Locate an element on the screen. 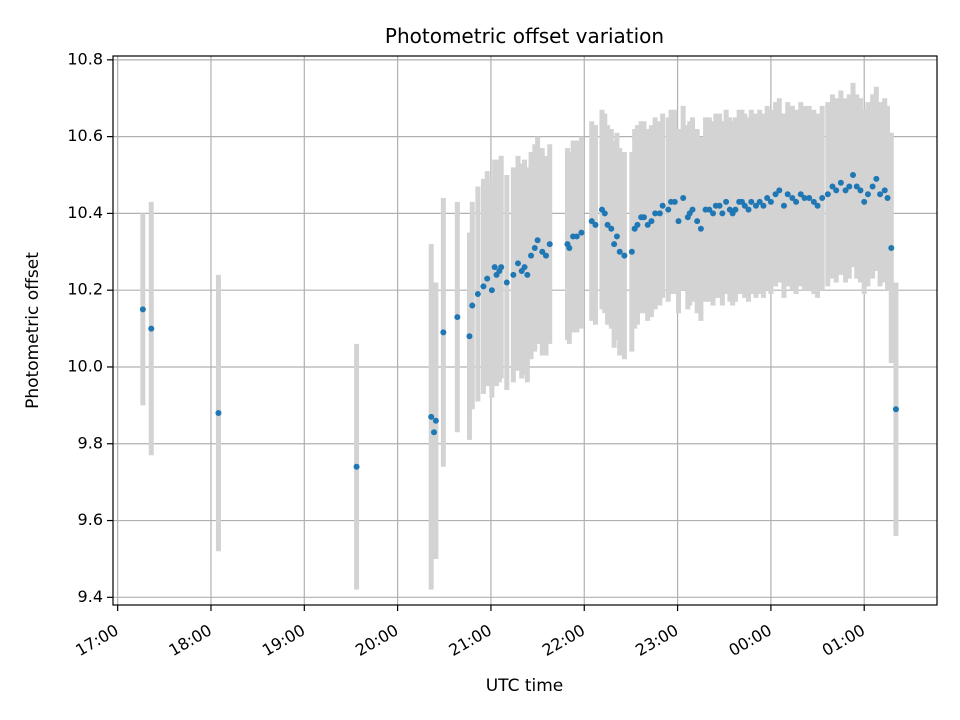 This screenshot has height=720, width=960. y-axis-ticks: 9.4 9.6 9.8 10.0 10.2 10.4 10.6 10.8 is located at coordinates (90, 327).